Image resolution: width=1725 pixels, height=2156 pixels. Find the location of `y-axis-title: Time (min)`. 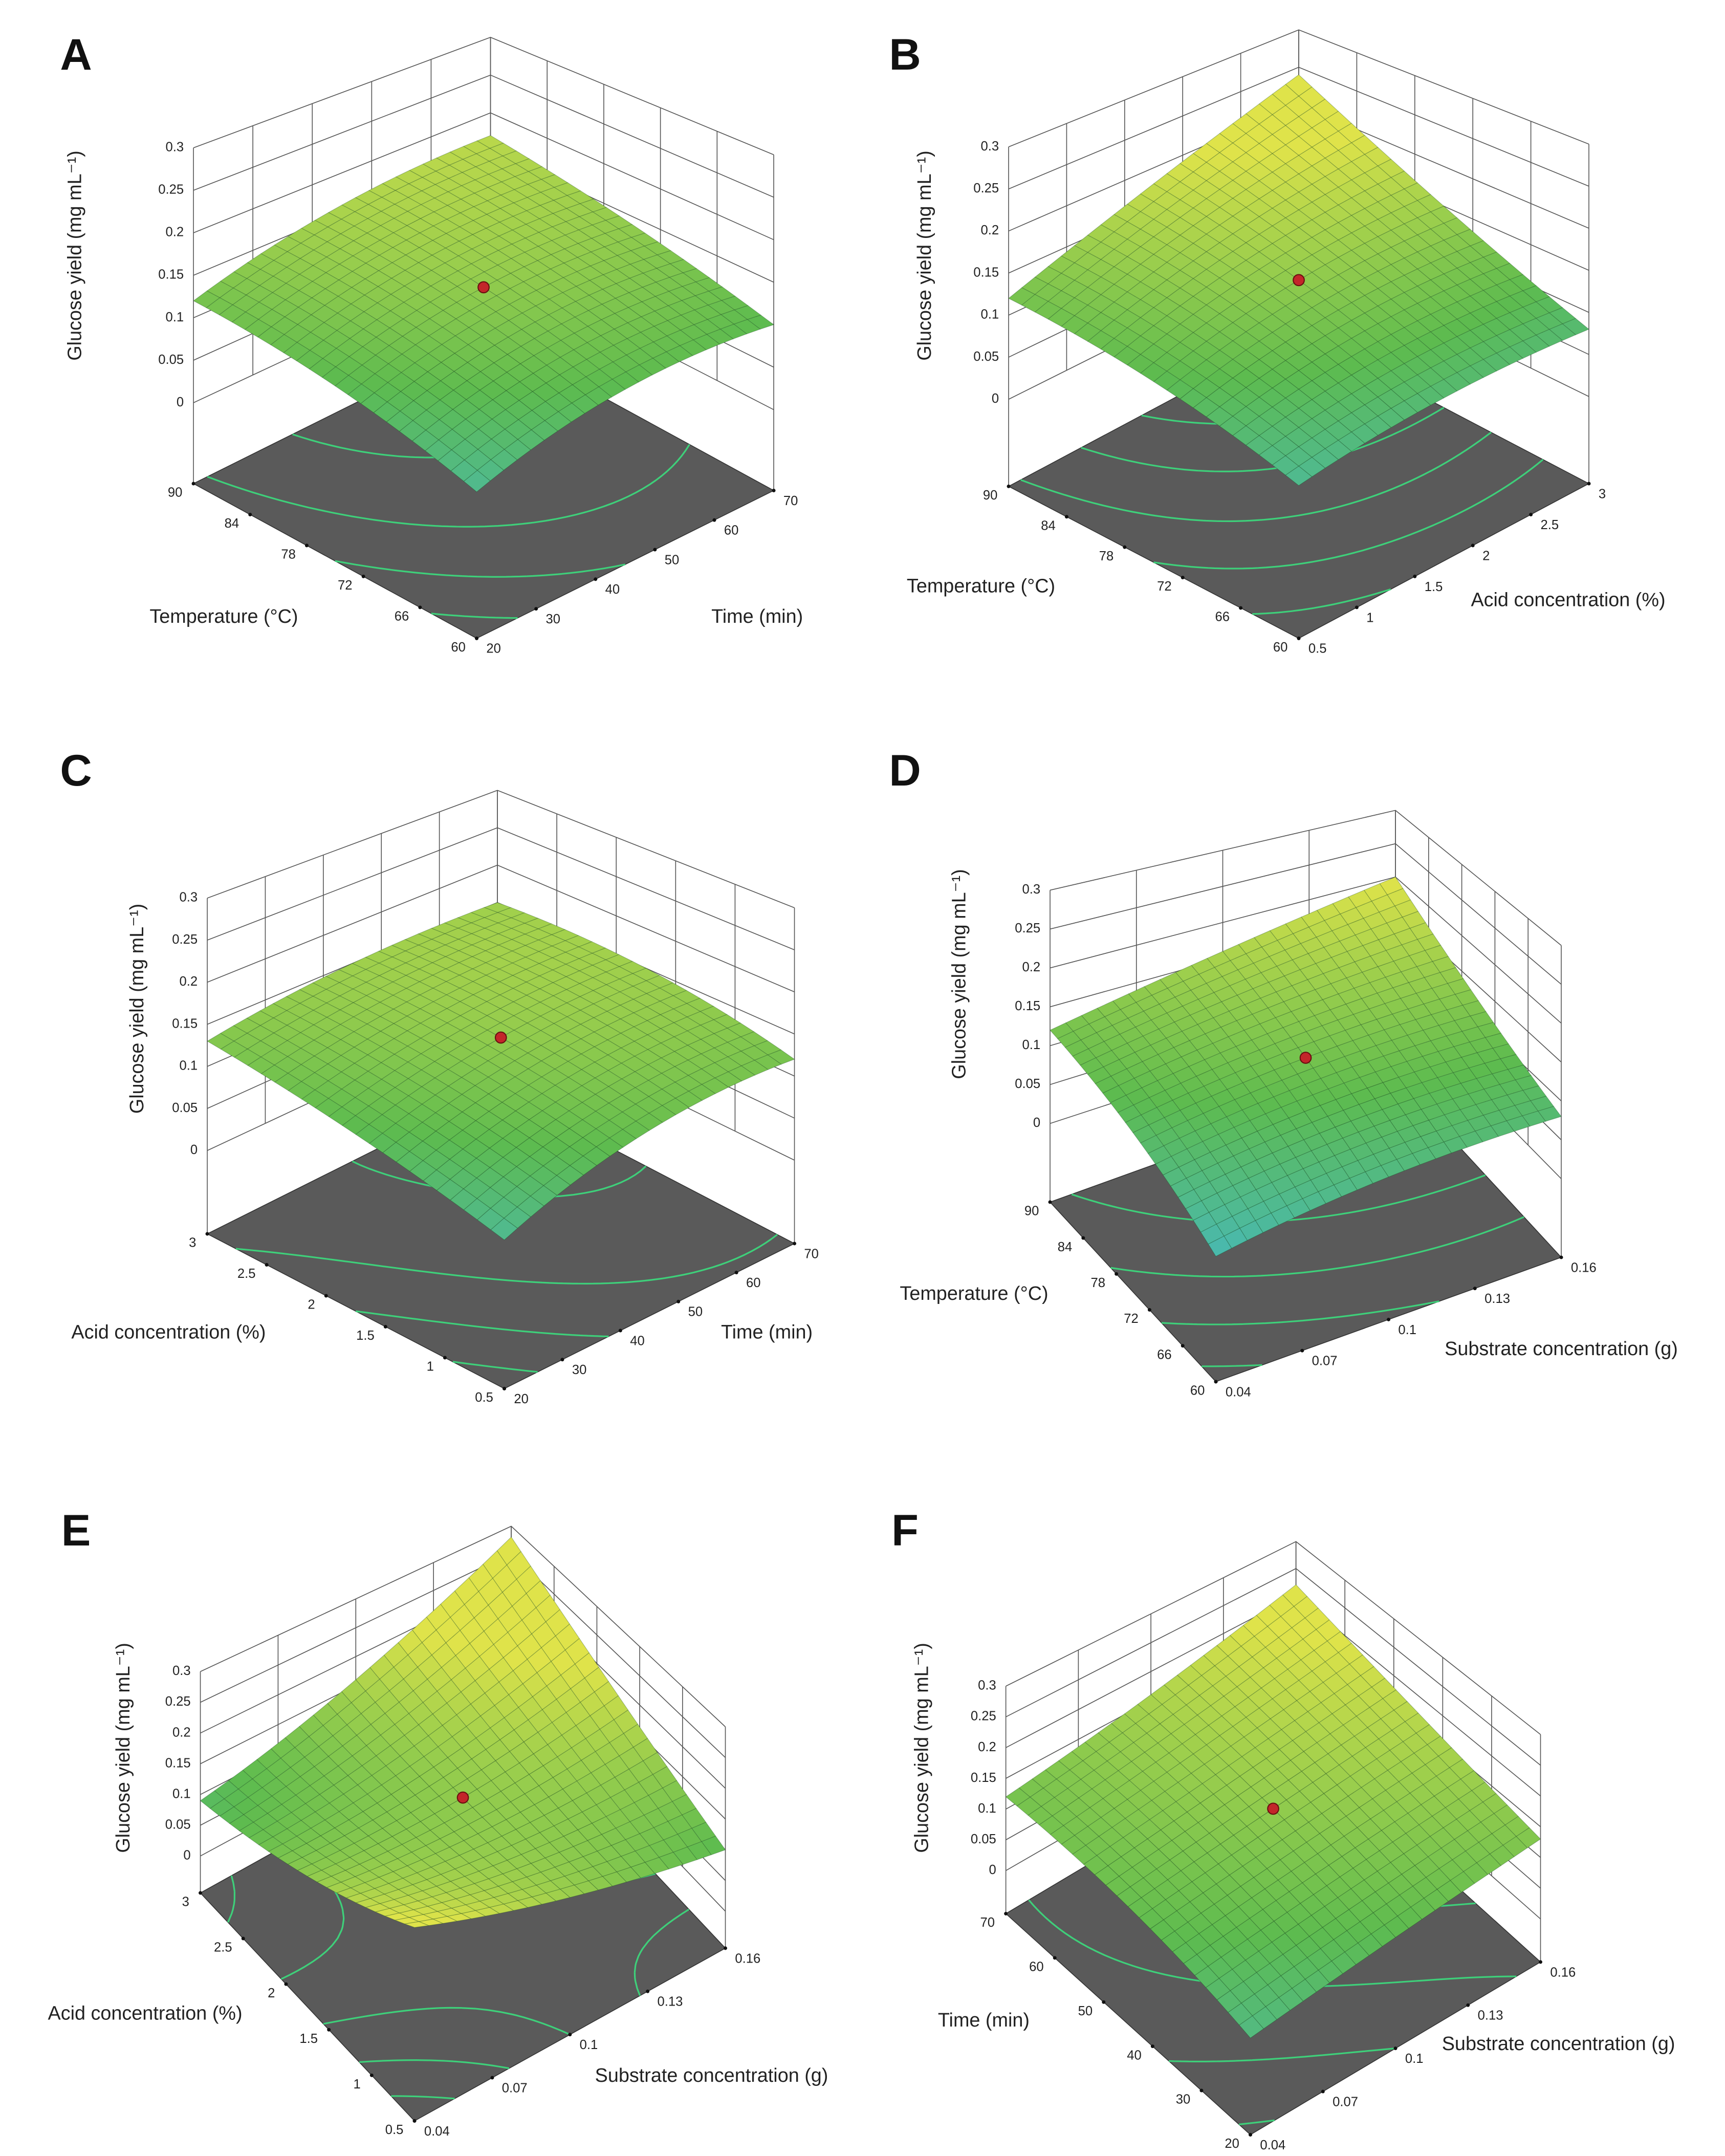

y-axis-title: Time (min) is located at coordinates (757, 616).